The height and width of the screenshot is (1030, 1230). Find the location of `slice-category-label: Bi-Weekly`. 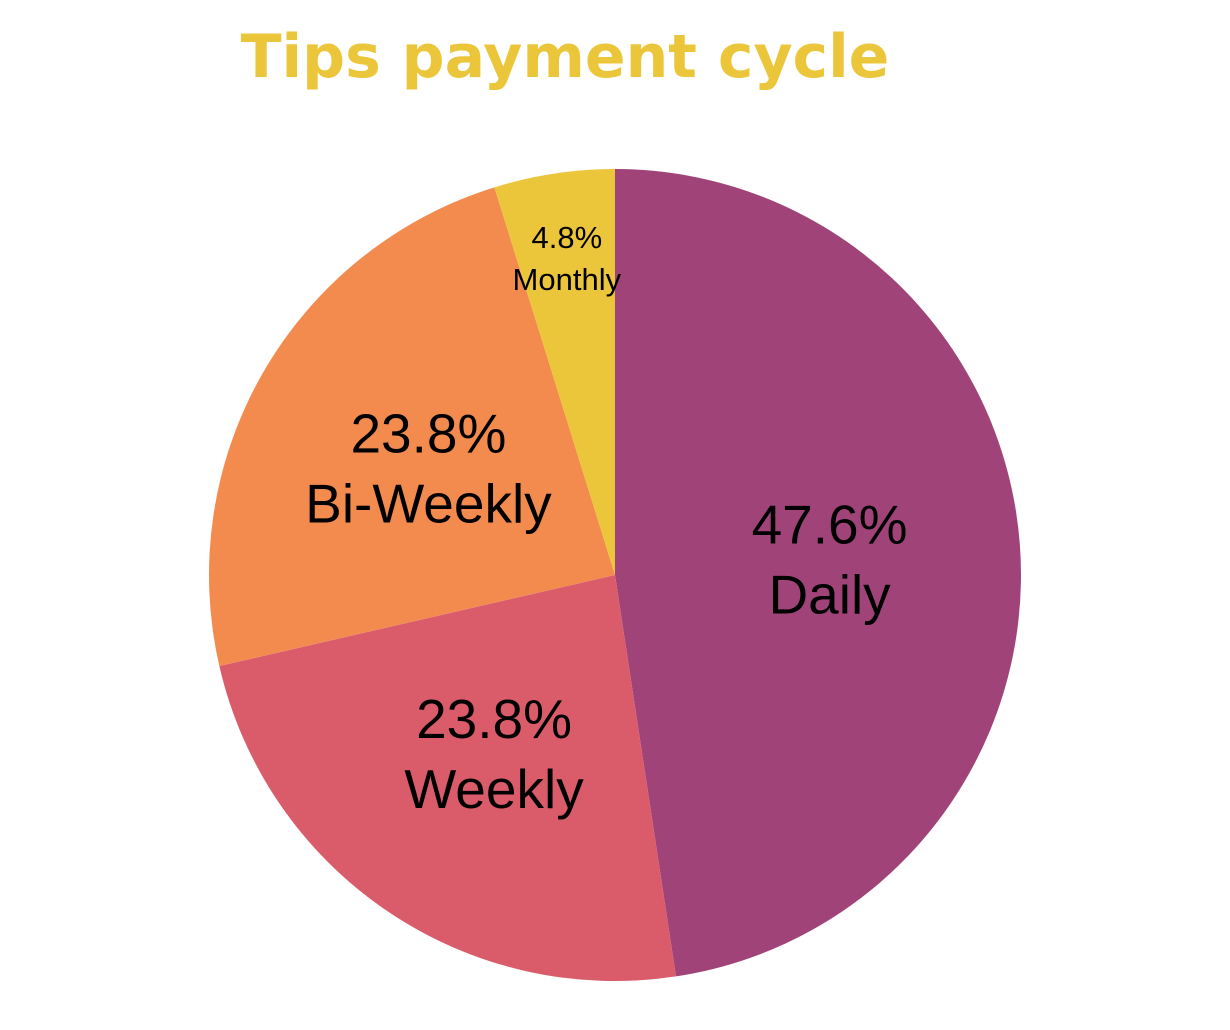

slice-category-label: Bi-Weekly is located at coordinates (428, 504).